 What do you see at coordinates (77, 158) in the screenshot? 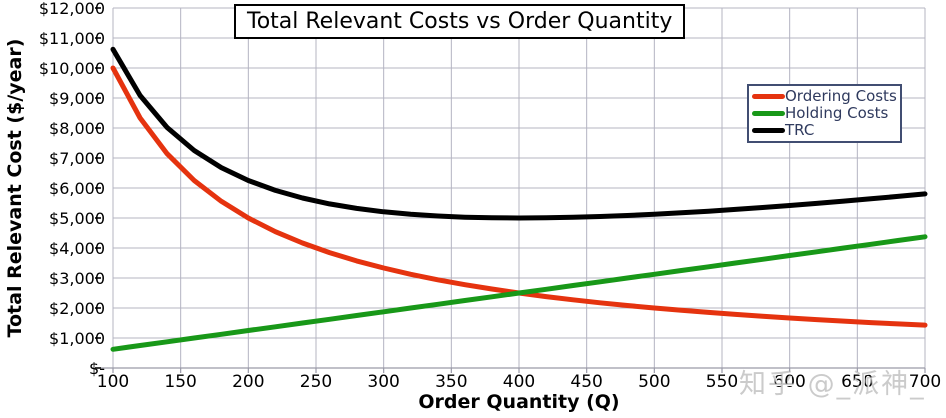
I see `y-tick-label: $7,000` at bounding box center [77, 158].